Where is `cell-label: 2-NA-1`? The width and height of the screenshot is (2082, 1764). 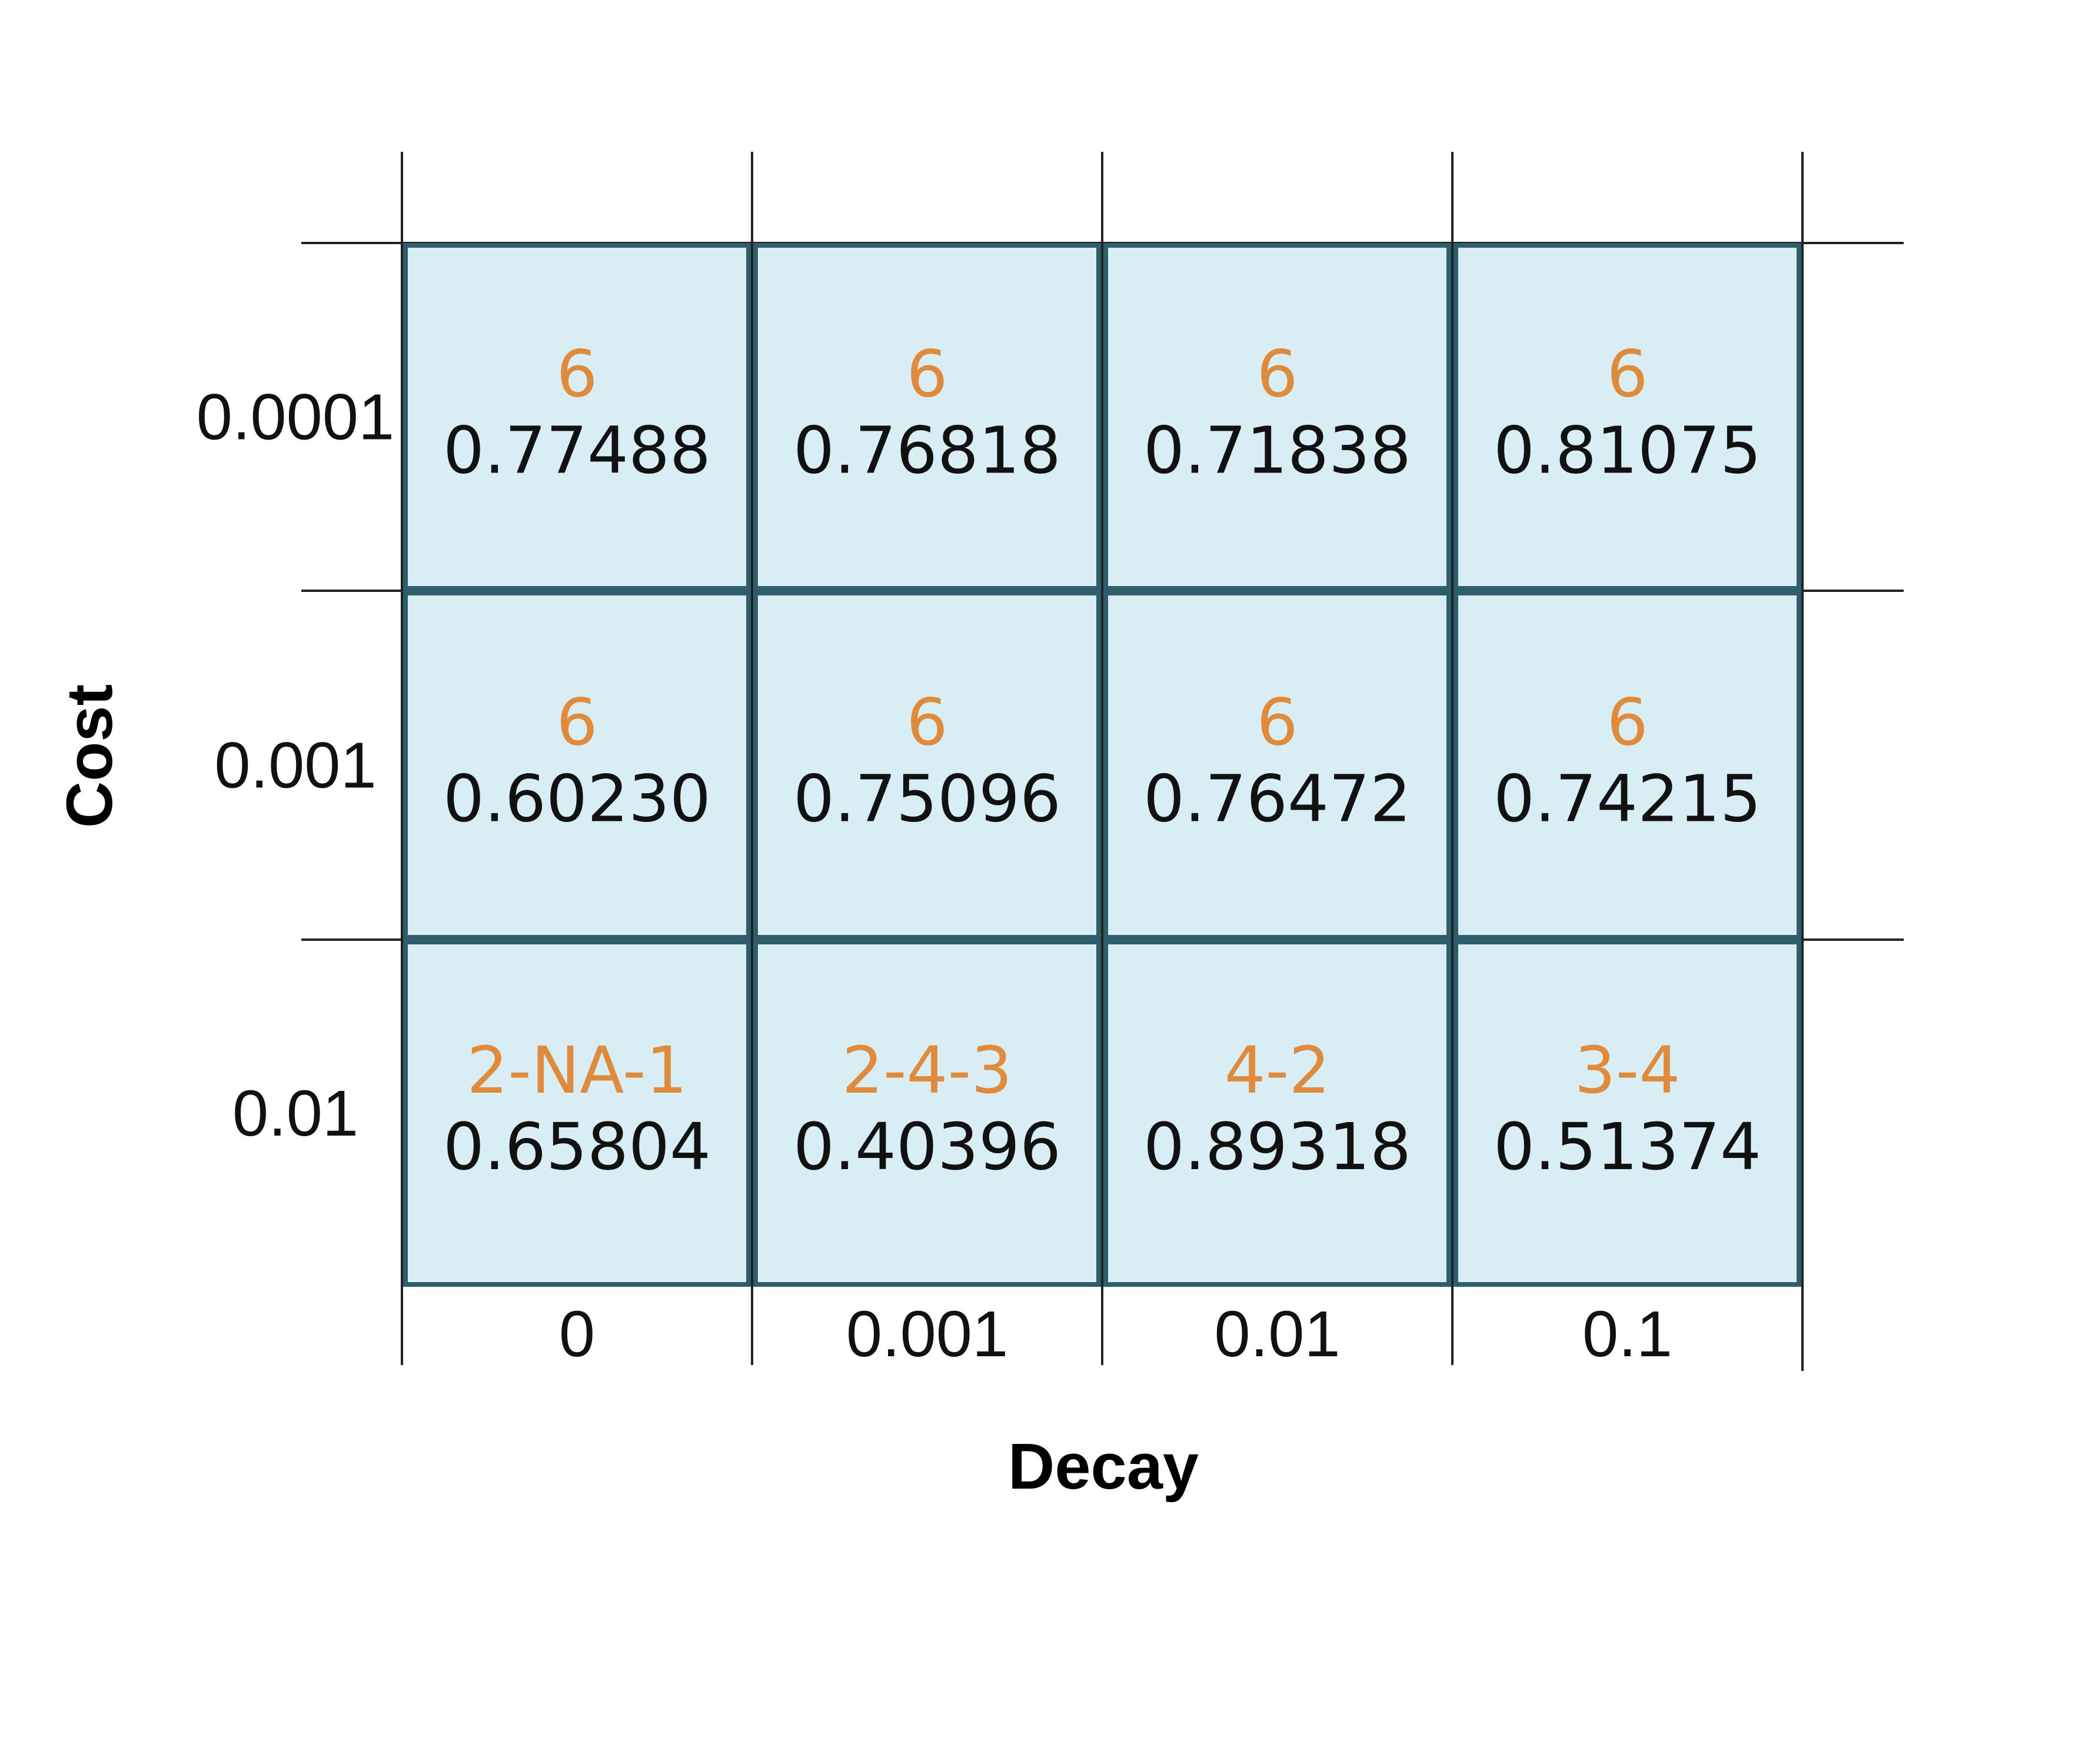
cell-label: 2-NA-1 is located at coordinates (577, 1070).